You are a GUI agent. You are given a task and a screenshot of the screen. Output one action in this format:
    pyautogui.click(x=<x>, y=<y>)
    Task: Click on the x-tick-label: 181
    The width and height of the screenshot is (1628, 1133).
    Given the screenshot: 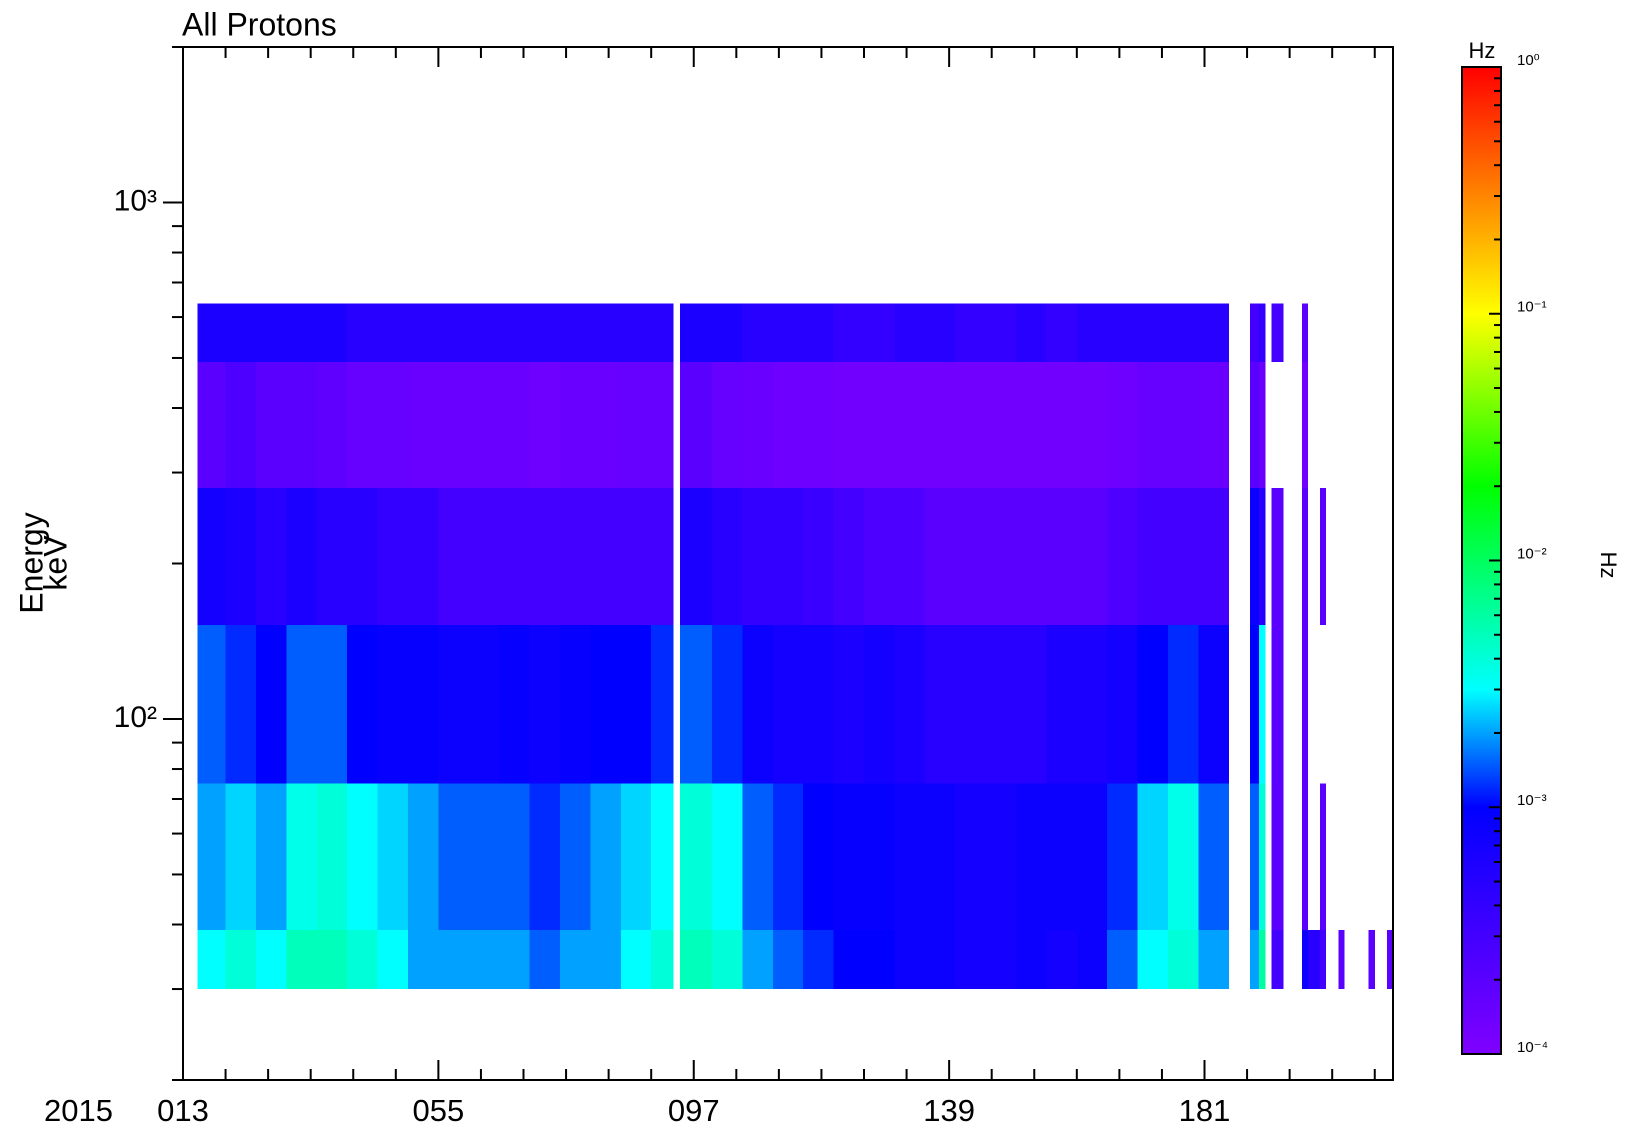 What is the action you would take?
    pyautogui.click(x=1205, y=1110)
    